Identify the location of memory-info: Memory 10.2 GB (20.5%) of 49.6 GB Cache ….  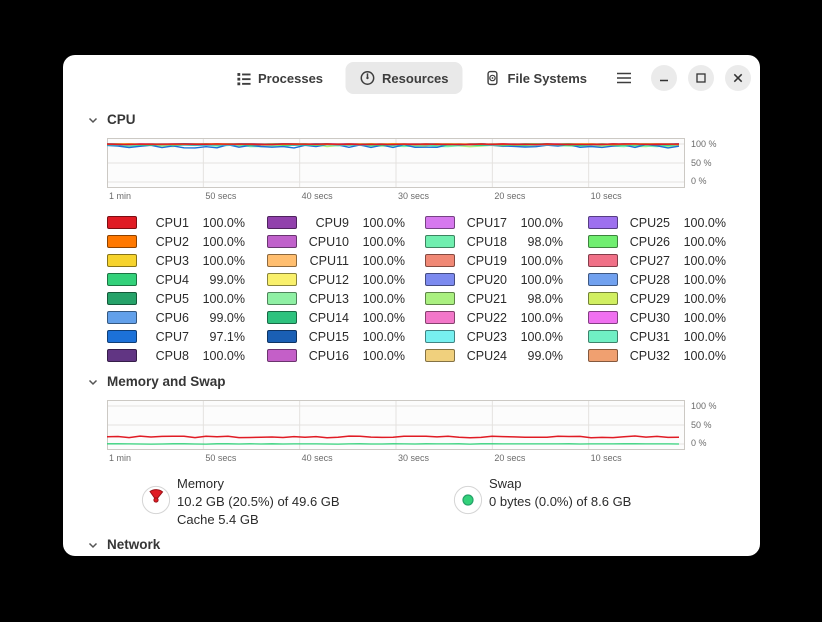
(258, 502).